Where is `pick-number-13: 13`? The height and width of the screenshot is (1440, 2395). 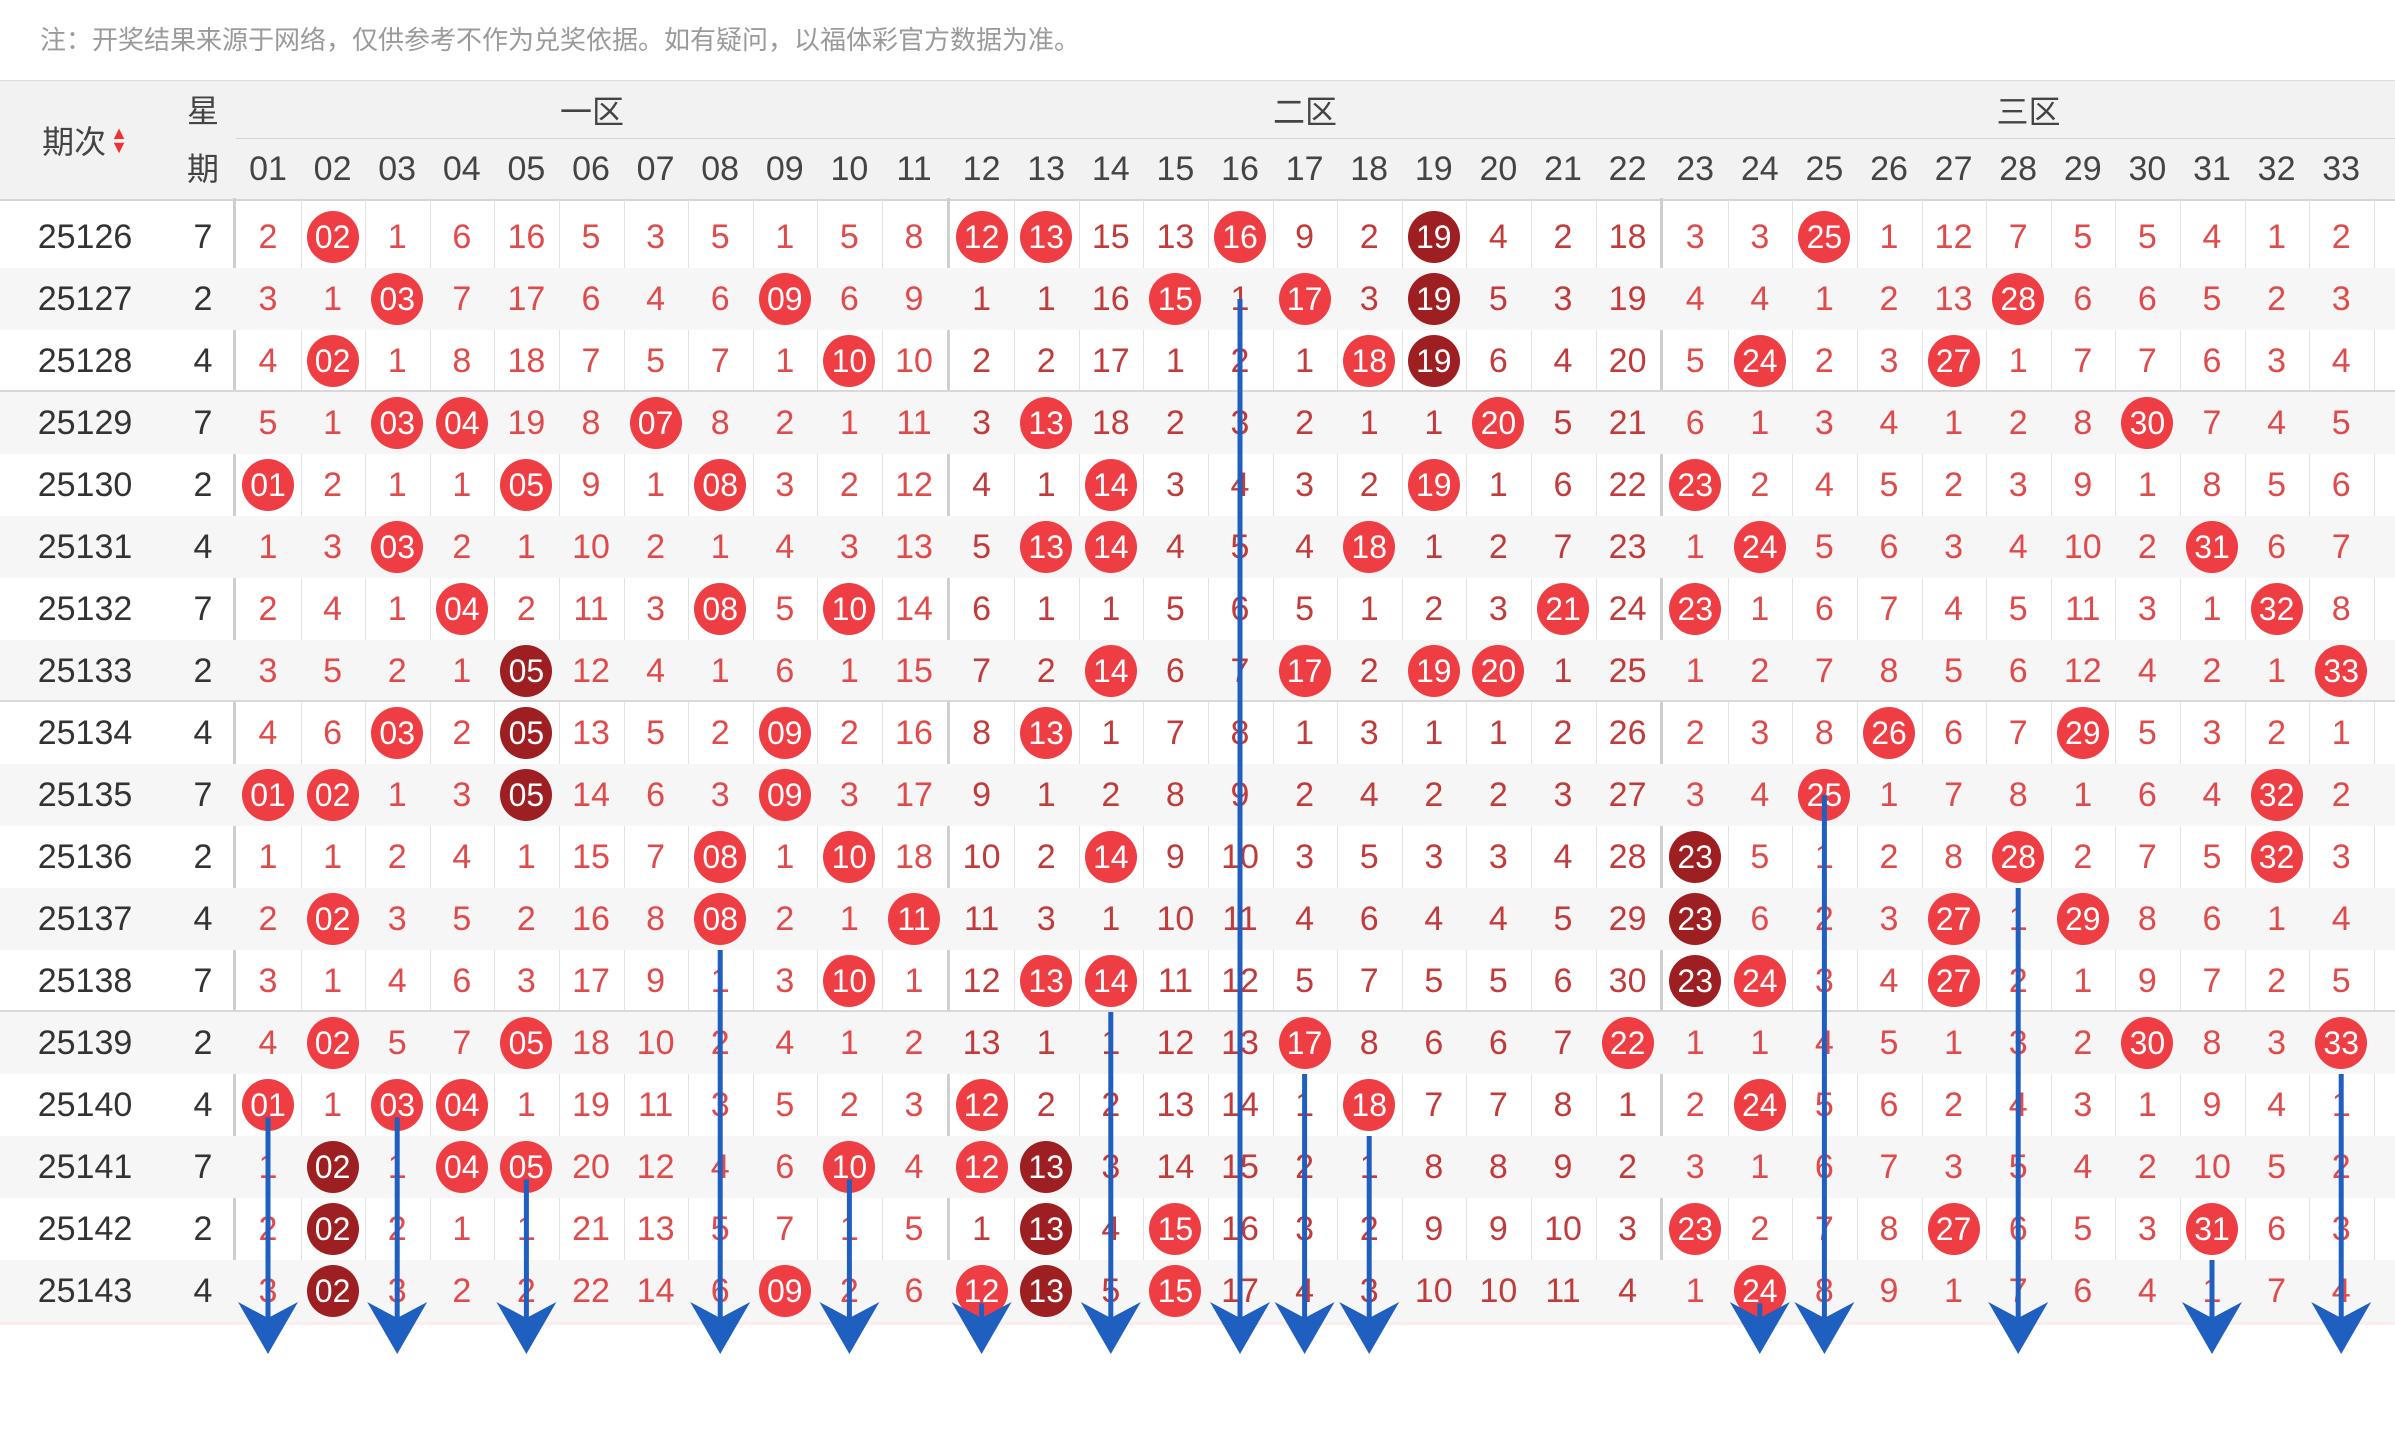
pick-number-13: 13 is located at coordinates (1046, 1323).